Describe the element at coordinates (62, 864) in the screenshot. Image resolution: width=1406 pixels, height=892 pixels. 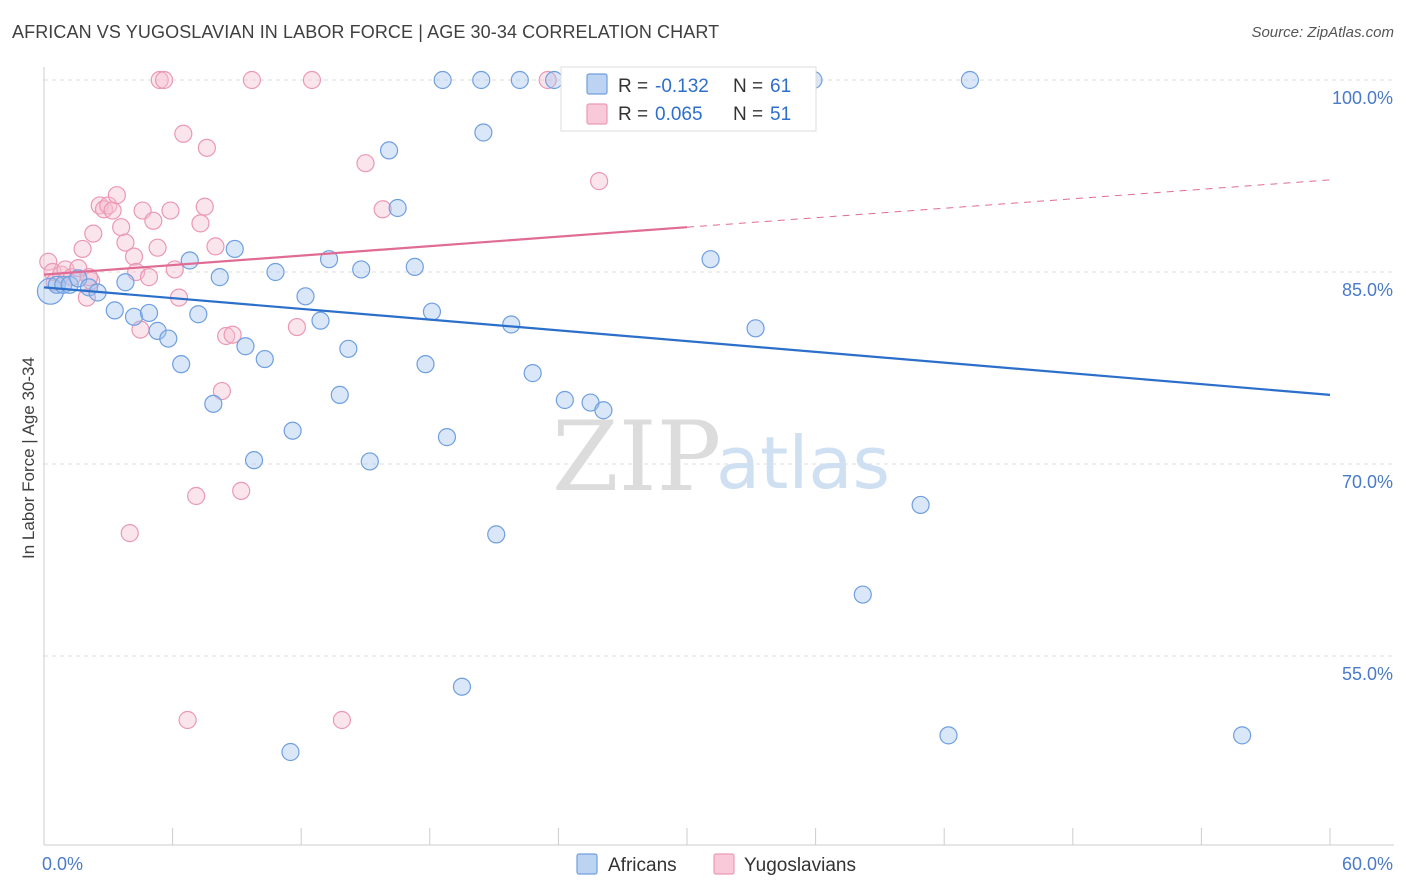
I see `x-tick-label-0: 0.0%` at that location.